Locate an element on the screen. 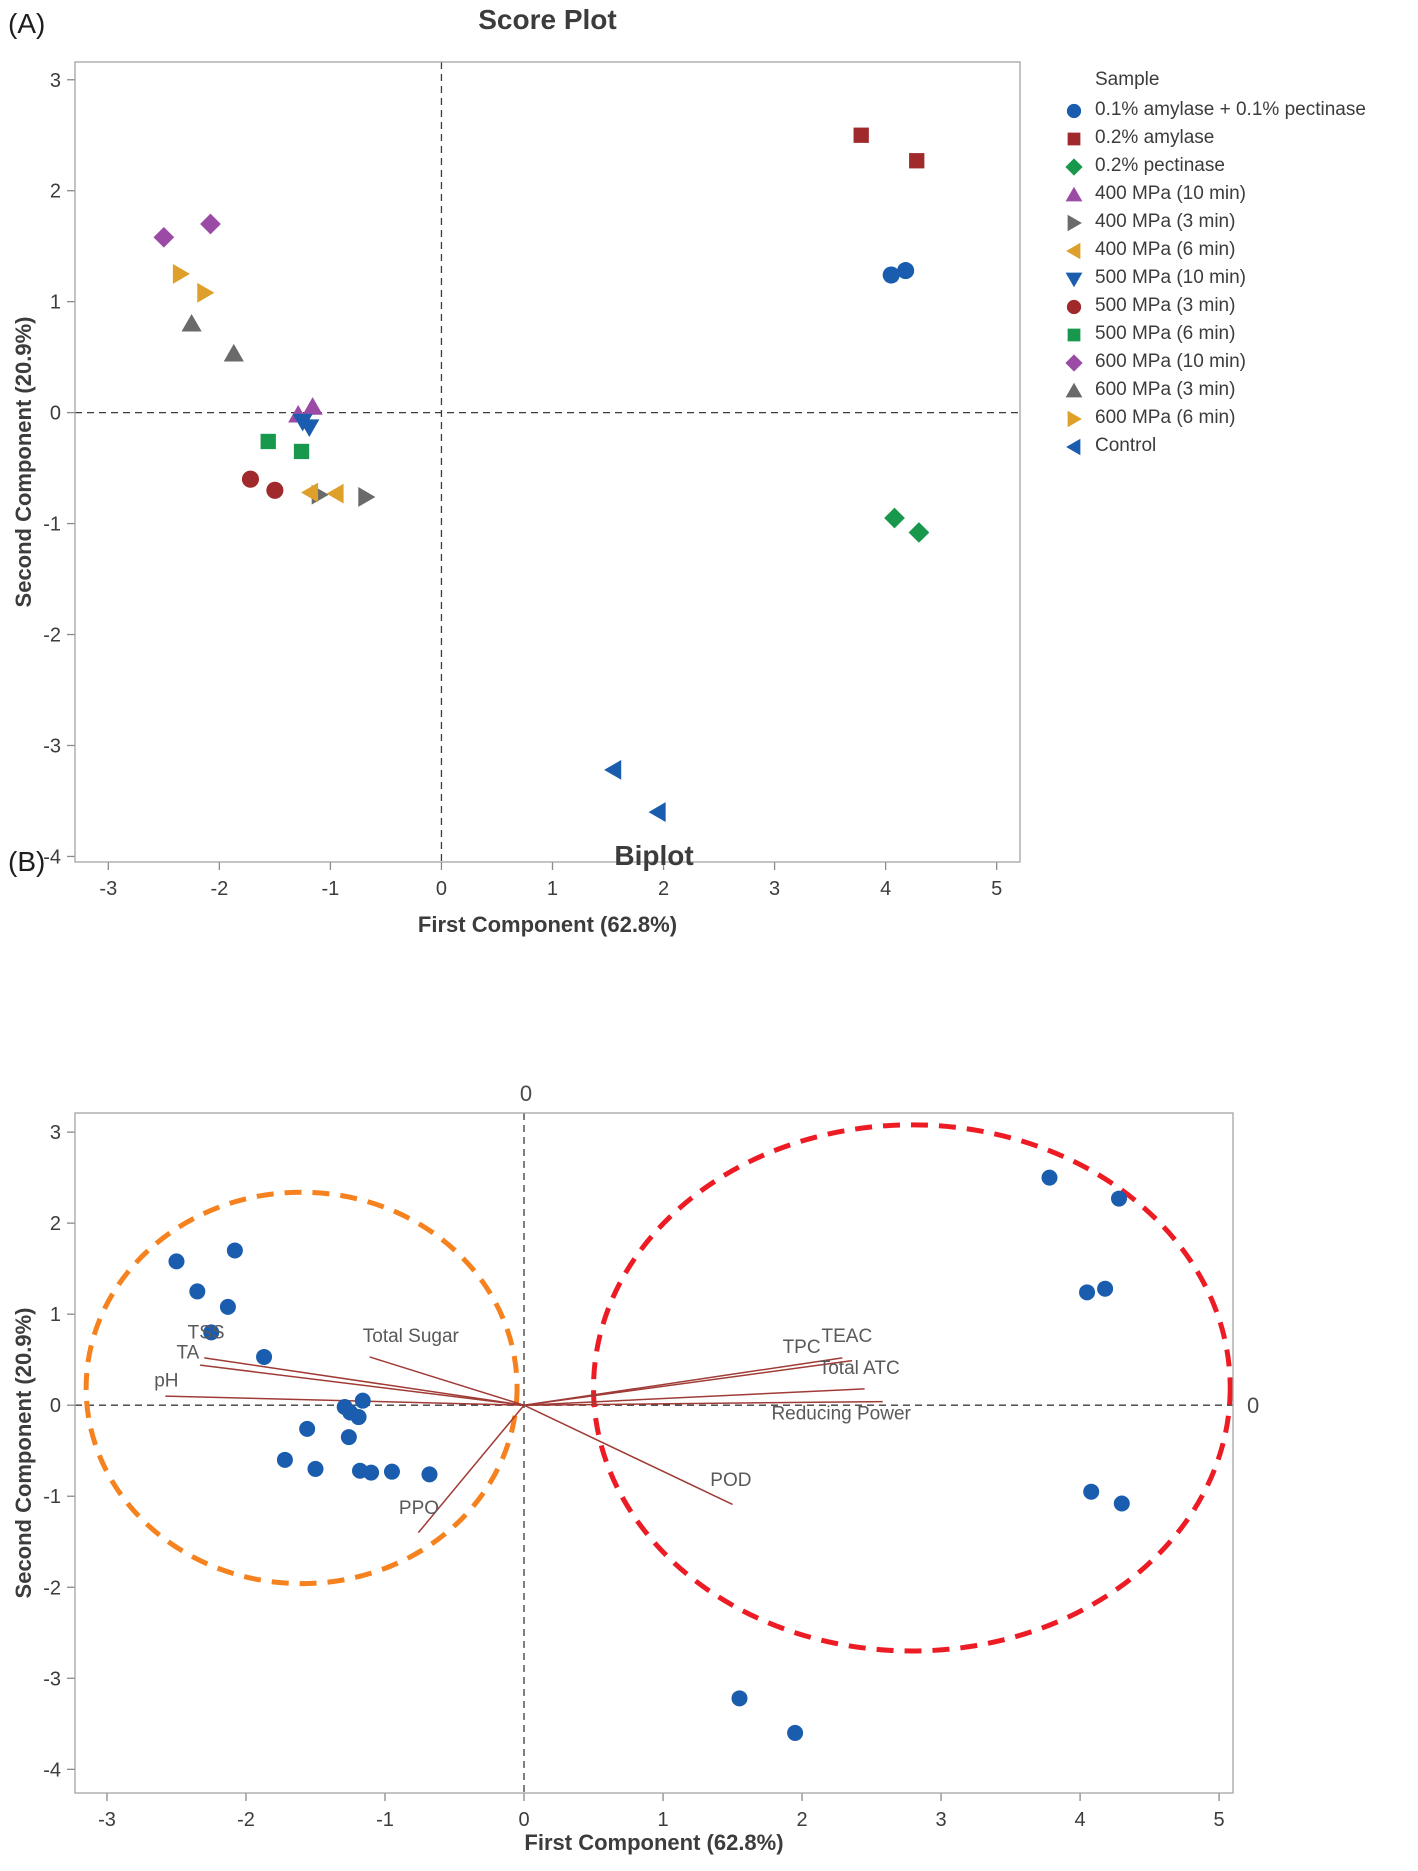  legend-item: 500 MPa (6 min) is located at coordinates (1214, 334).